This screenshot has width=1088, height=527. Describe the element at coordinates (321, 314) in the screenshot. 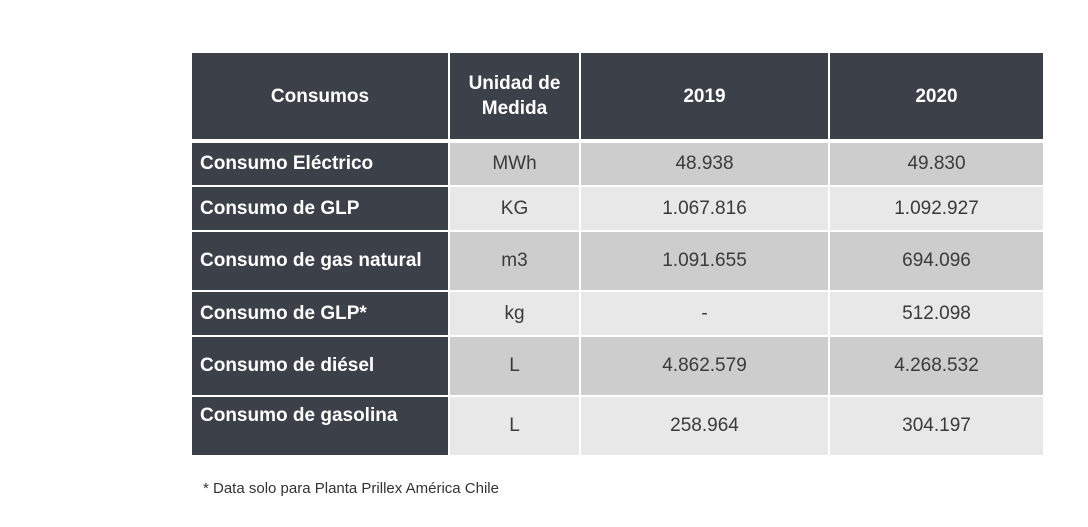

I see `row-label: Consumo de GLP*` at that location.